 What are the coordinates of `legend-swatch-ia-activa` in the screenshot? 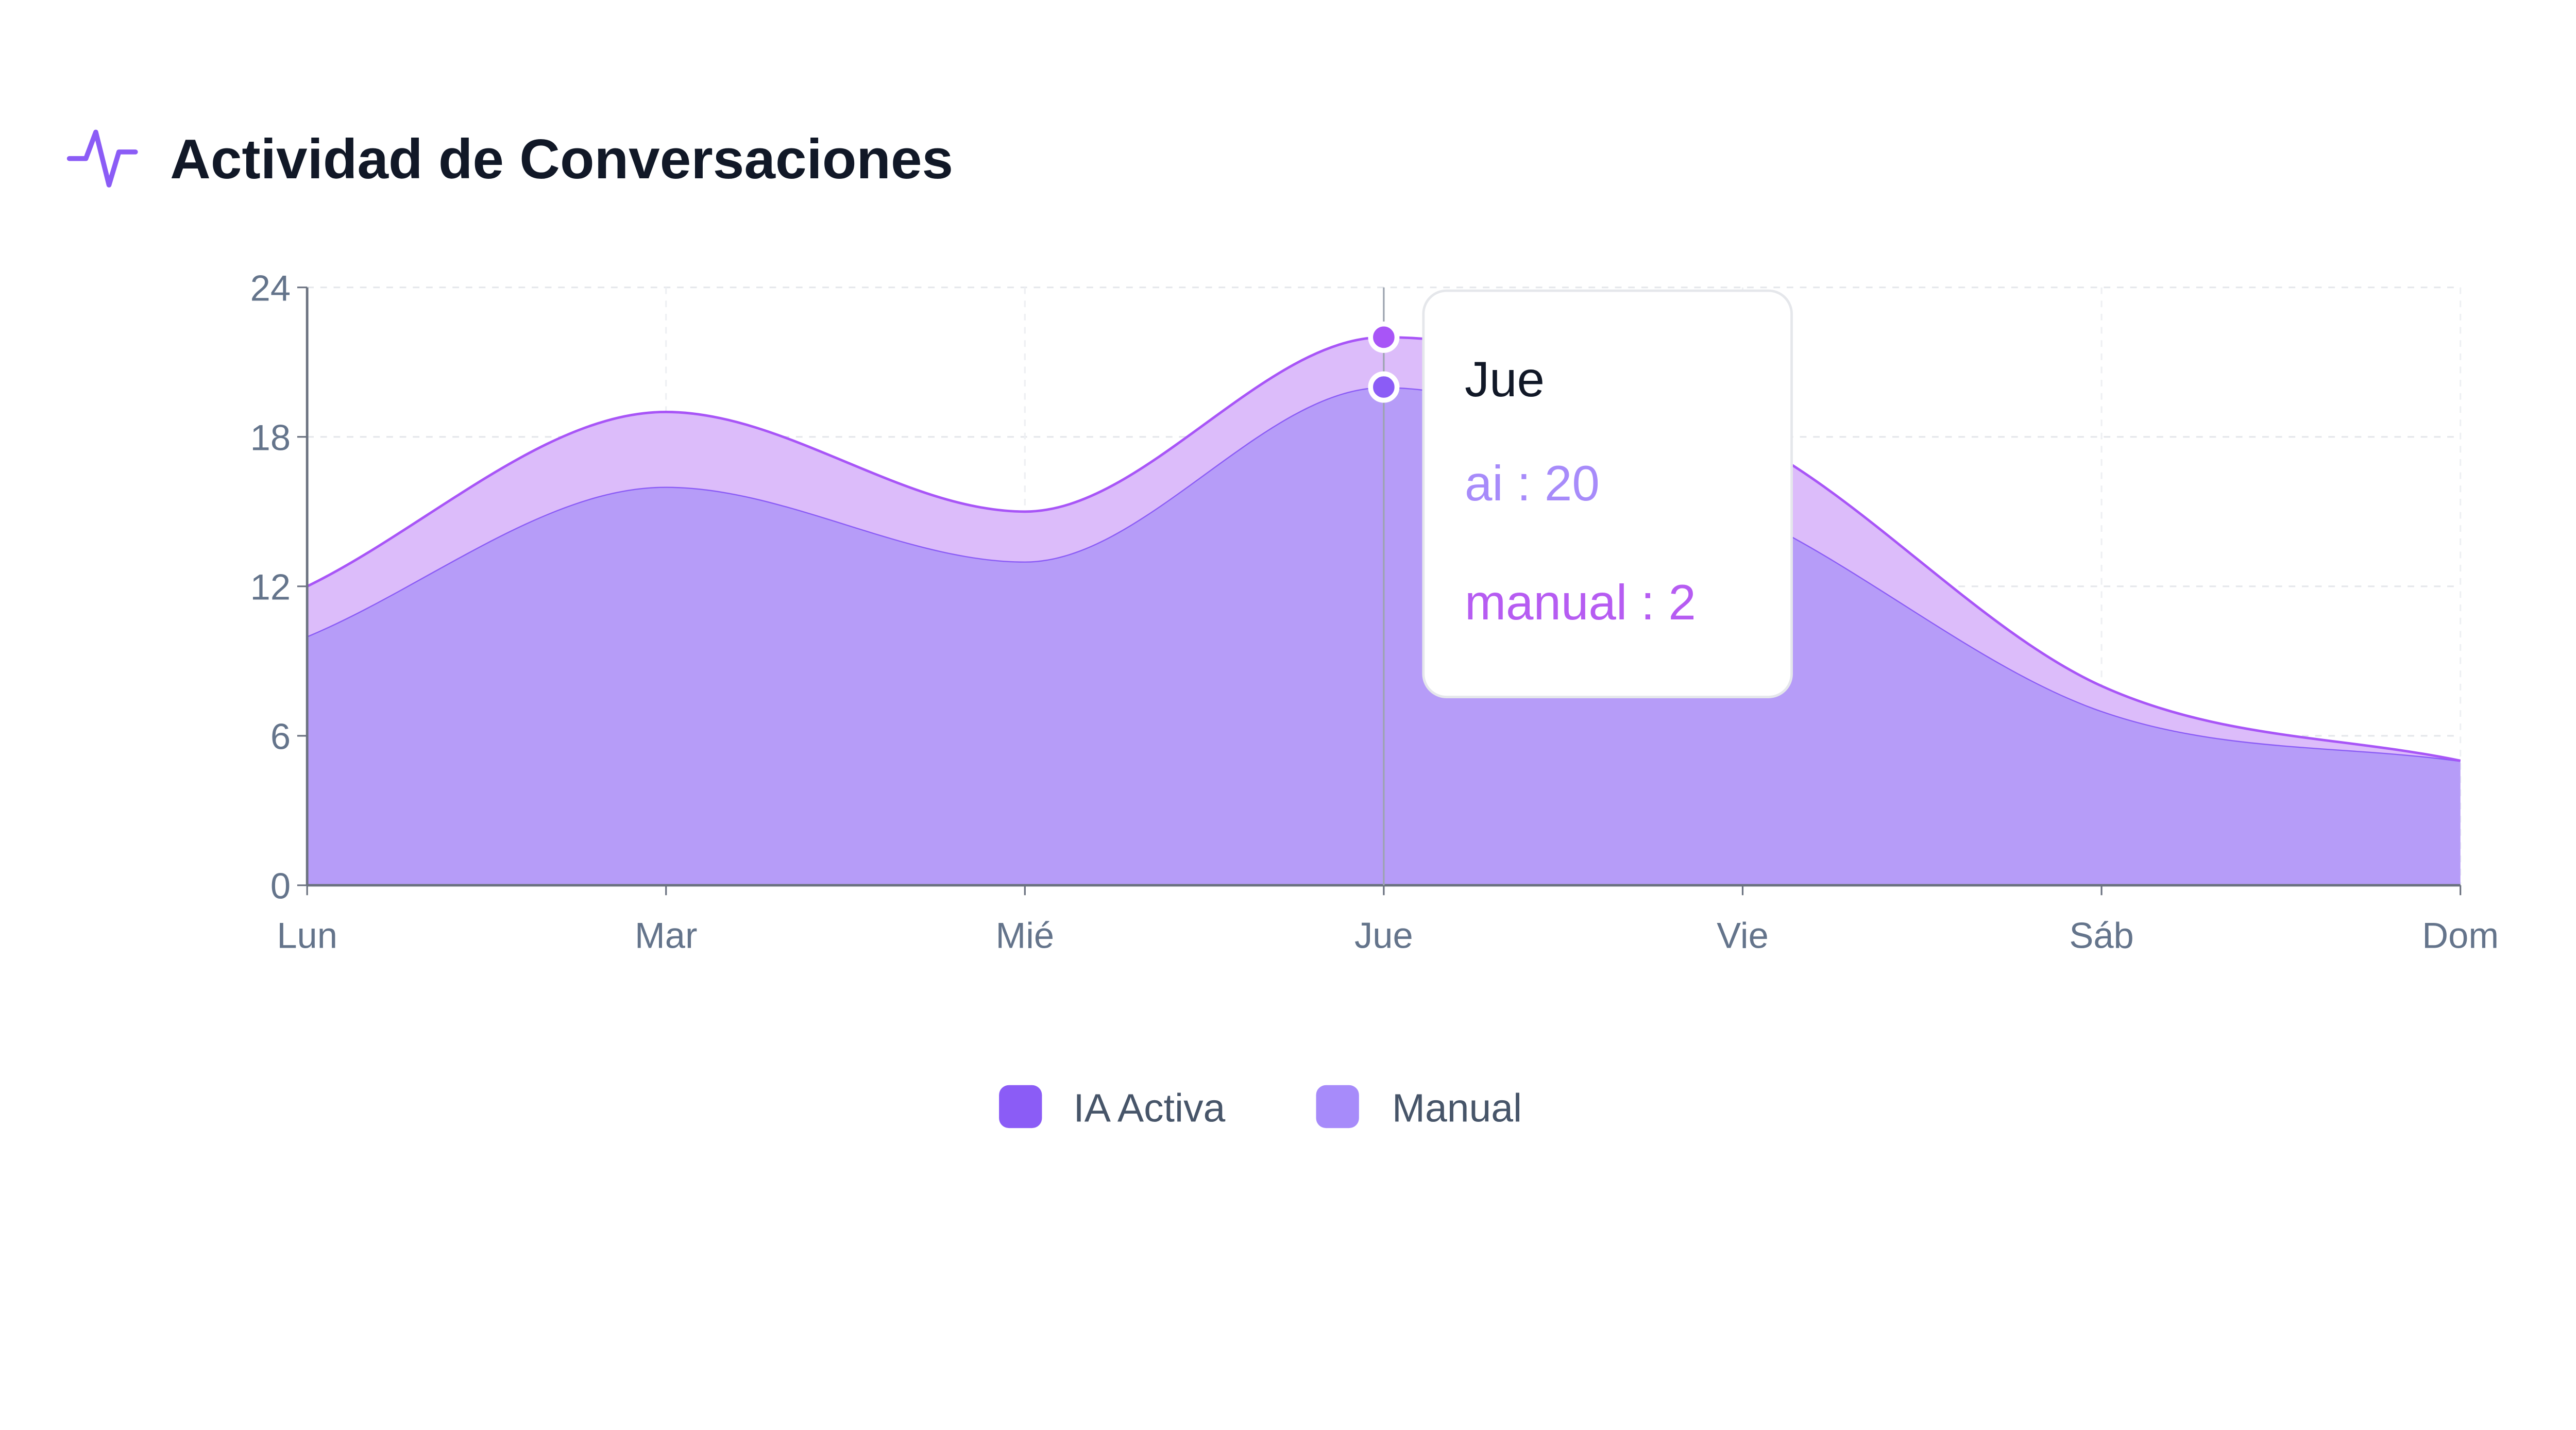 It's located at (1020, 1107).